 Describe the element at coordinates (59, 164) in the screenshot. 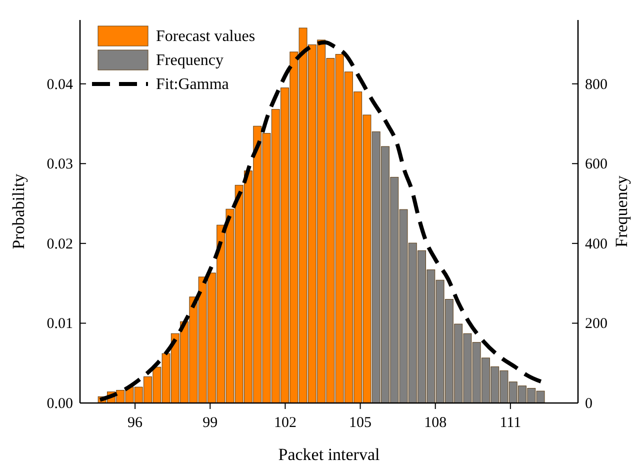

I see `y-tick-label: 0.03` at that location.